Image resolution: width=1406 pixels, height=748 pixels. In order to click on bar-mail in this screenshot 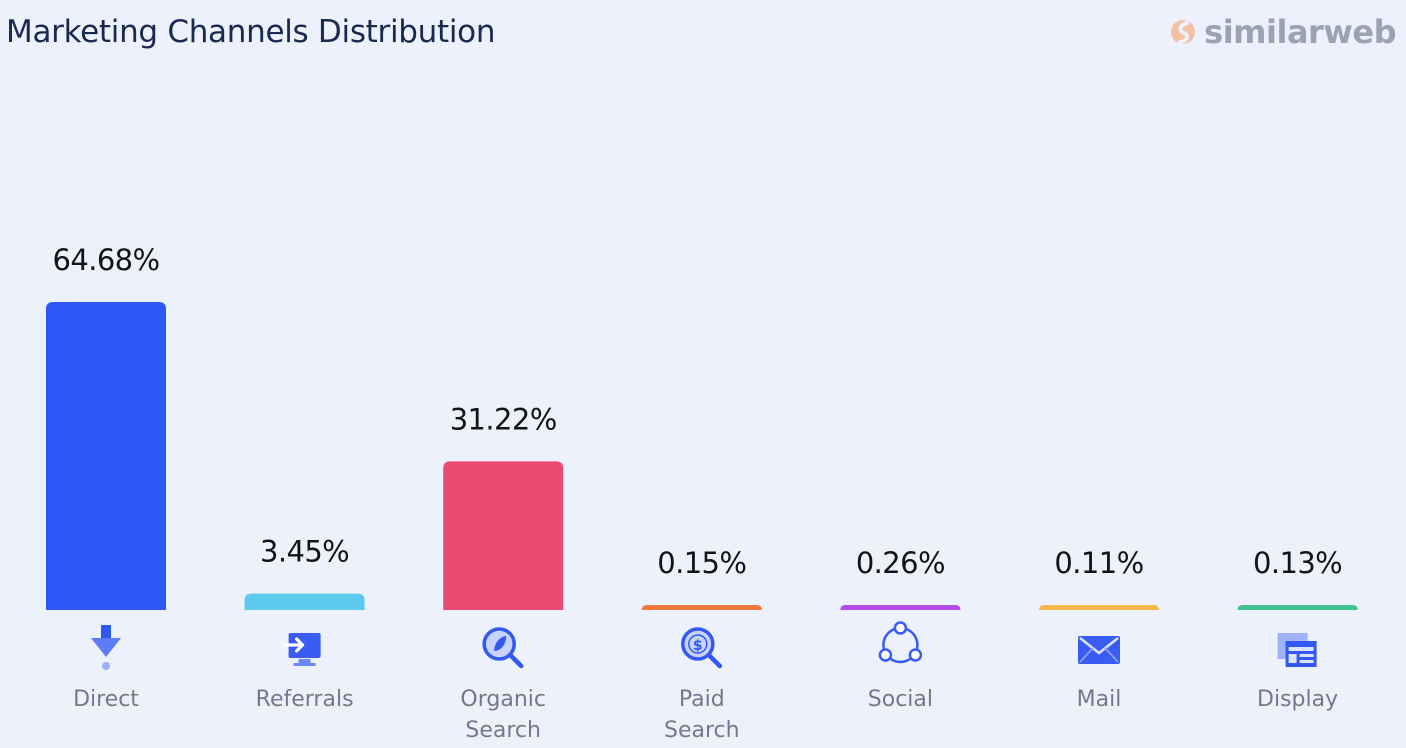, I will do `click(1099, 607)`.